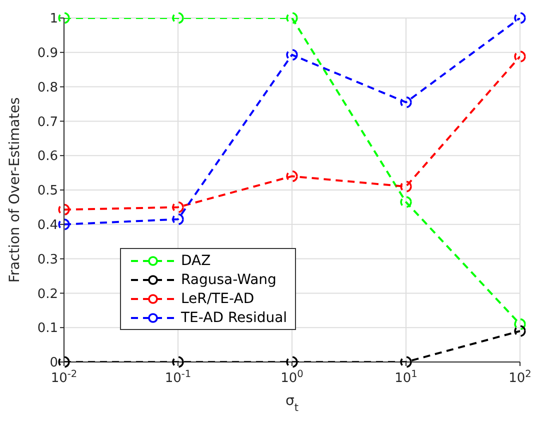 This screenshot has height=421, width=536. I want to click on y-tick-label: 0.2, so click(47, 294).